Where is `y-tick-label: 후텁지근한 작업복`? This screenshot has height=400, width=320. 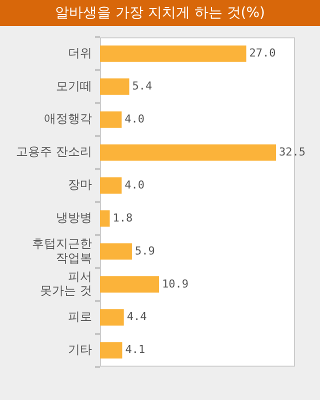
y-tick-label: 후텁지근한 작업복 is located at coordinates (62, 250).